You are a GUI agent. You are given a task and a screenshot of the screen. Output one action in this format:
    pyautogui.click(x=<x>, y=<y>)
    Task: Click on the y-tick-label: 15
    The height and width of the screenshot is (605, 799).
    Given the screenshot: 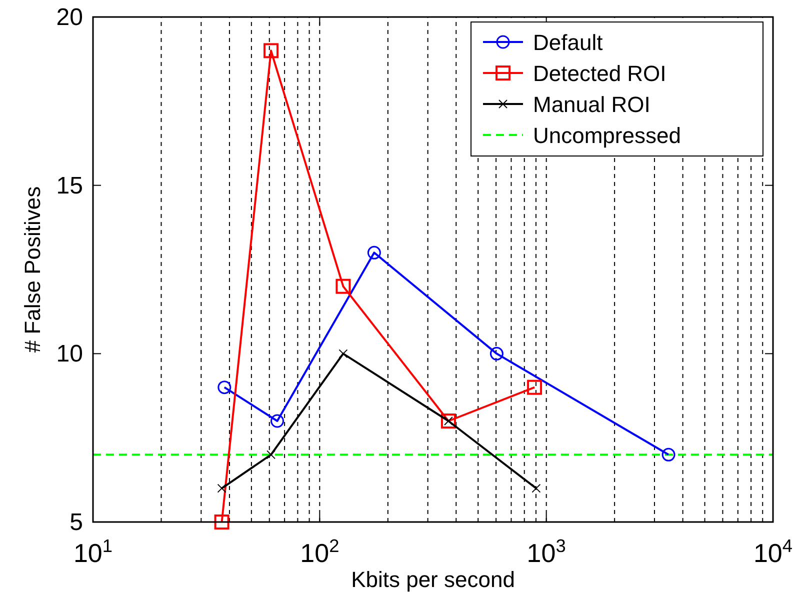 What is the action you would take?
    pyautogui.click(x=69, y=186)
    